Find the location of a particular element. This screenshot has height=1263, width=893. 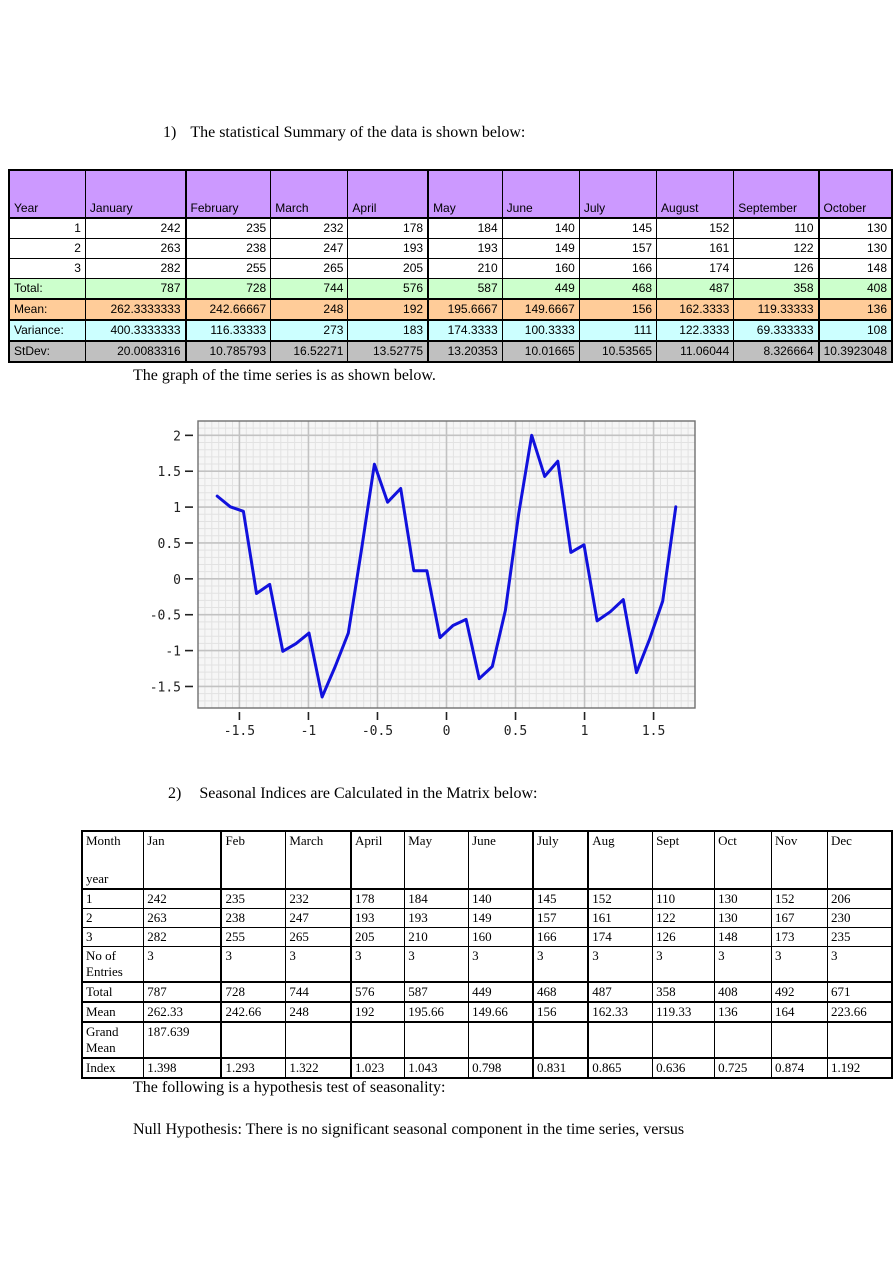

summary-cell: 282 is located at coordinates (135, 268).